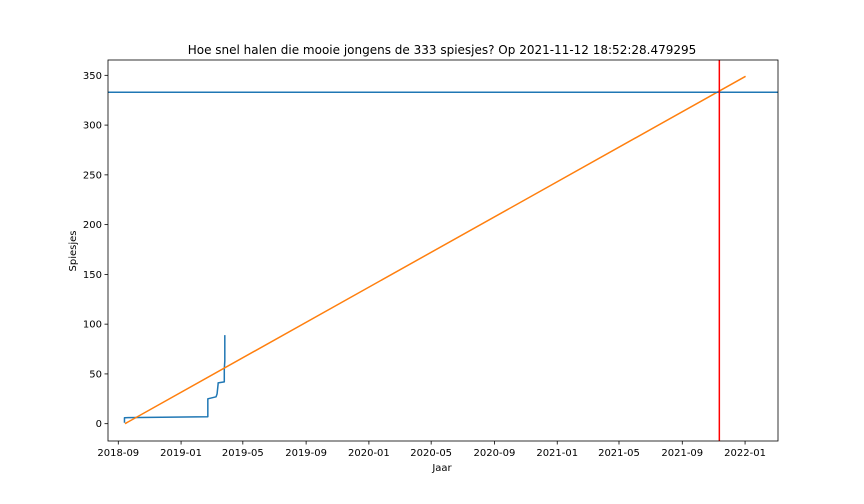 Image resolution: width=864 pixels, height=504 pixels. What do you see at coordinates (99, 424) in the screenshot?
I see `y-tick-label: 0` at bounding box center [99, 424].